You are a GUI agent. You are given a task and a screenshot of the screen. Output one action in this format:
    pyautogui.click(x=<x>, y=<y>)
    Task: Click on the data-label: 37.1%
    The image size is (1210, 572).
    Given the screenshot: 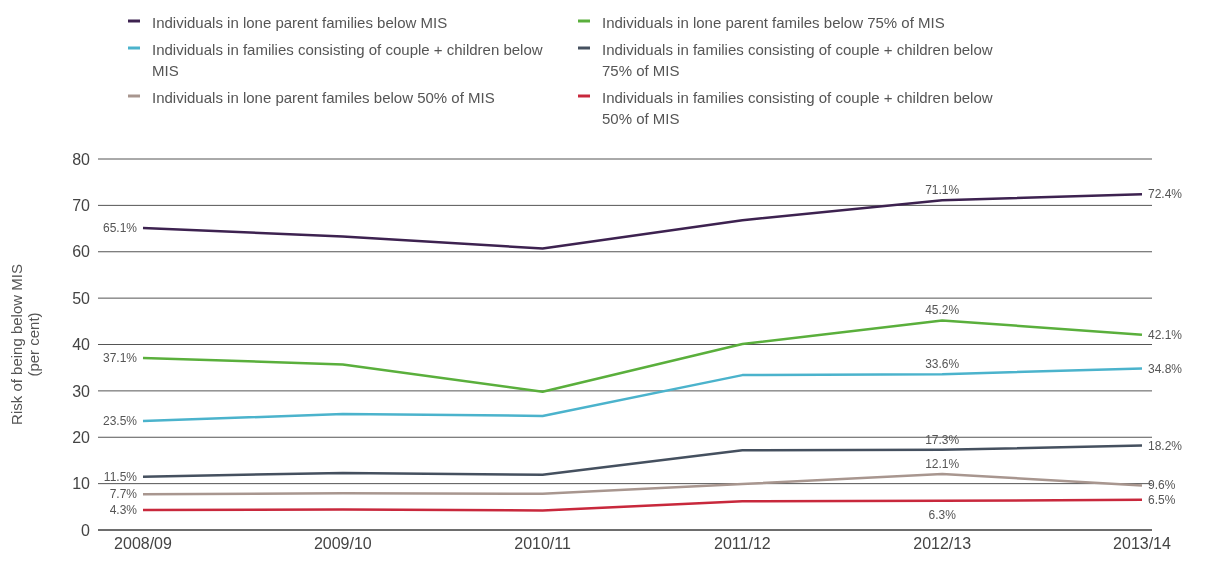 What is the action you would take?
    pyautogui.click(x=120, y=357)
    